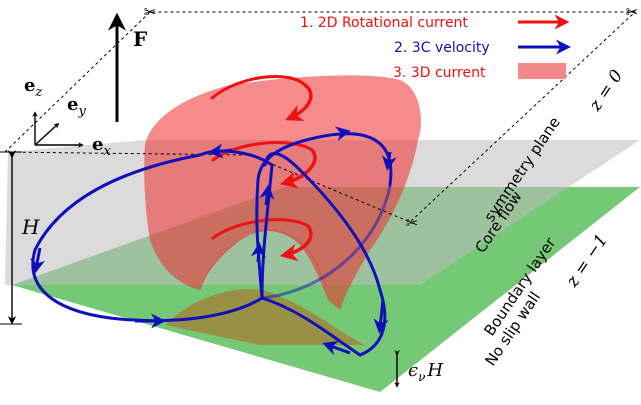  What do you see at coordinates (265, 317) in the screenshot?
I see `current-base` at bounding box center [265, 317].